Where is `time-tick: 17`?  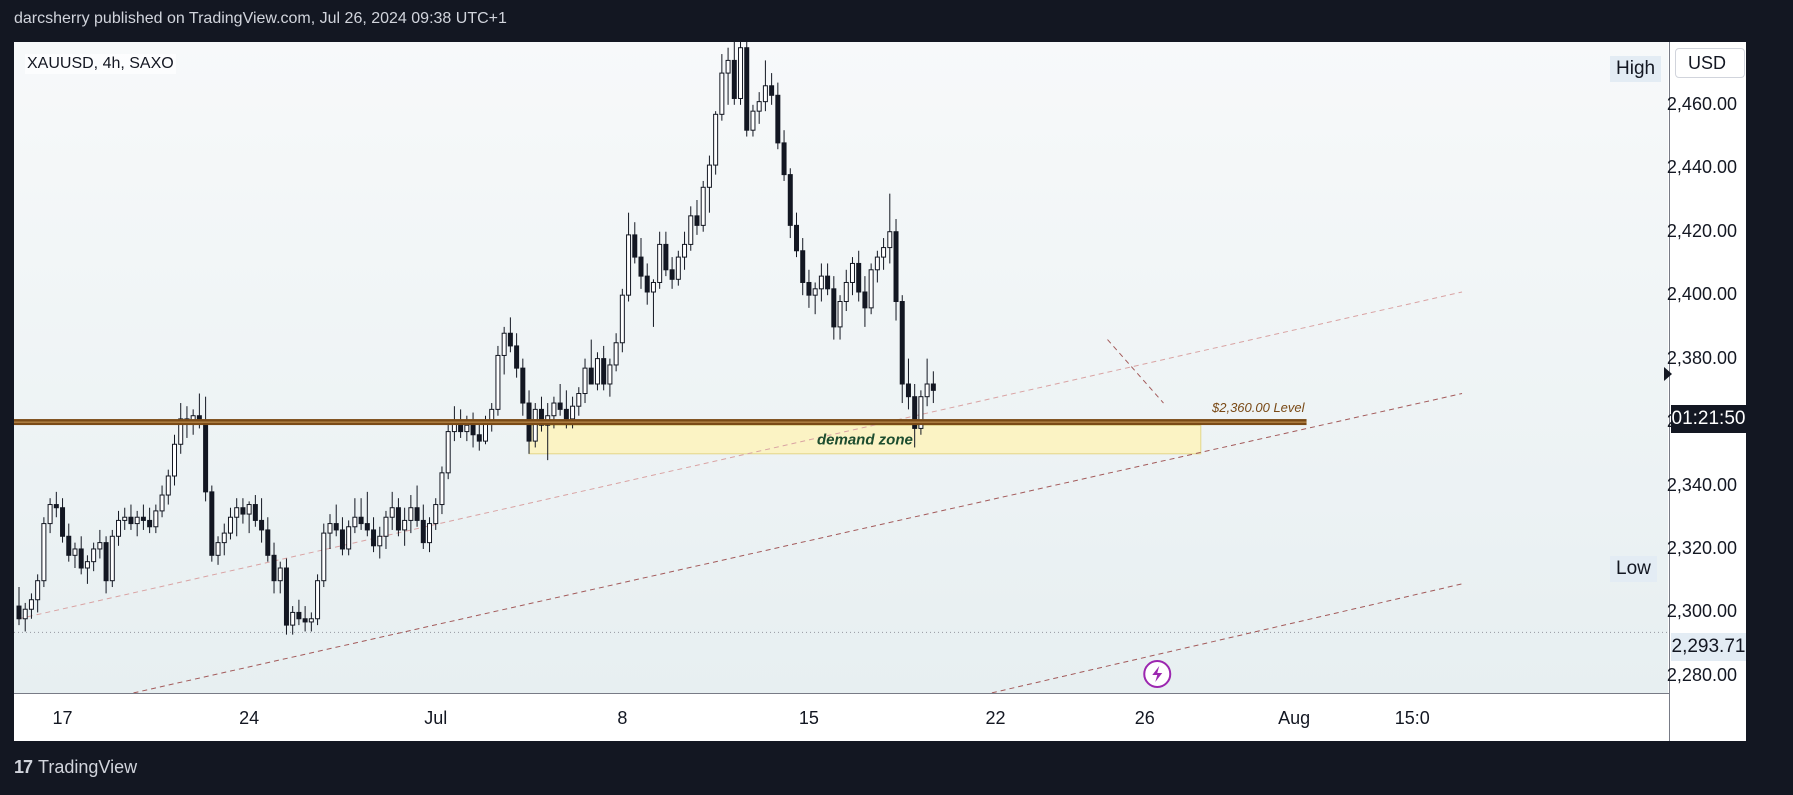 time-tick: 17 is located at coordinates (62, 718).